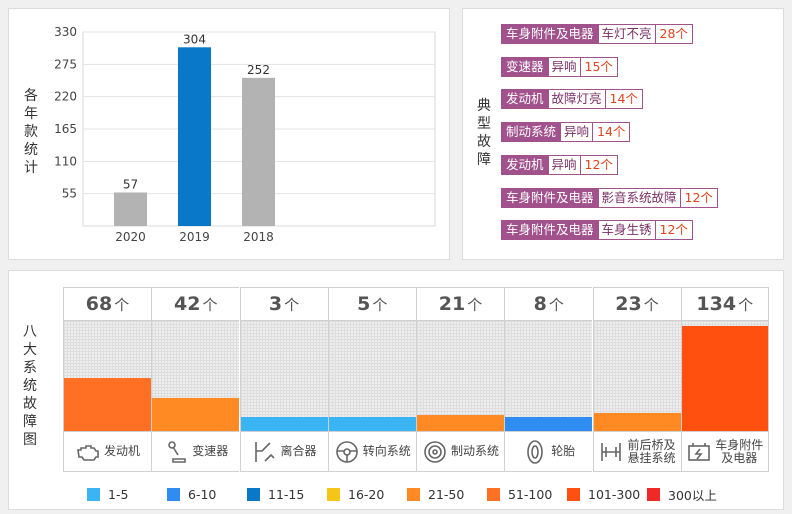 The height and width of the screenshot is (514, 792). I want to click on typical-fault-item: 车身附件及电器 车灯不亮 28个, so click(597, 34).